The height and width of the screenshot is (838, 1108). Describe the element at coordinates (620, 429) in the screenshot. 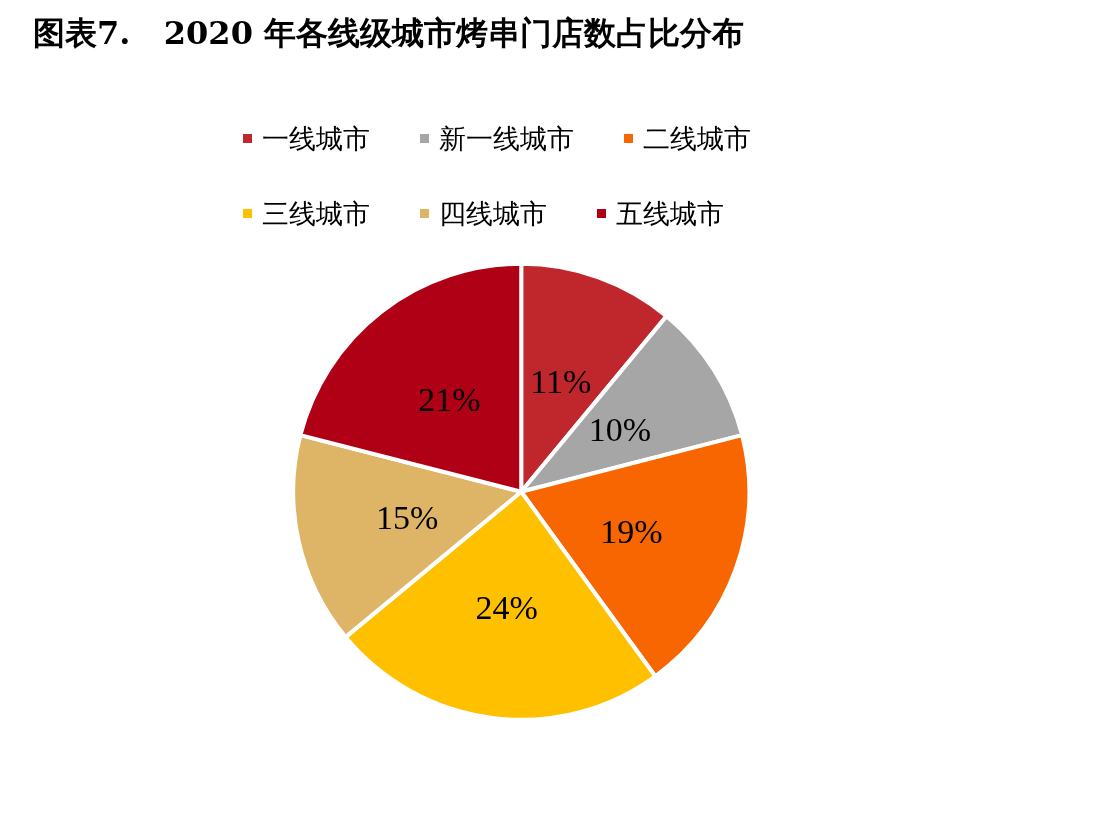

I see `data-label: 10%` at that location.